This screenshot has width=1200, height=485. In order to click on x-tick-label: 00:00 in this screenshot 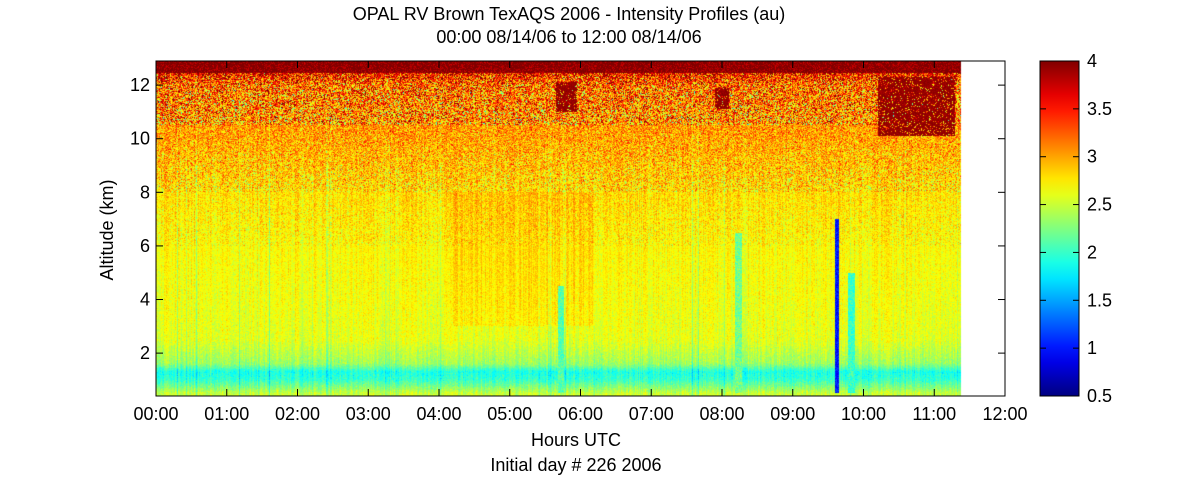, I will do `click(155, 414)`.